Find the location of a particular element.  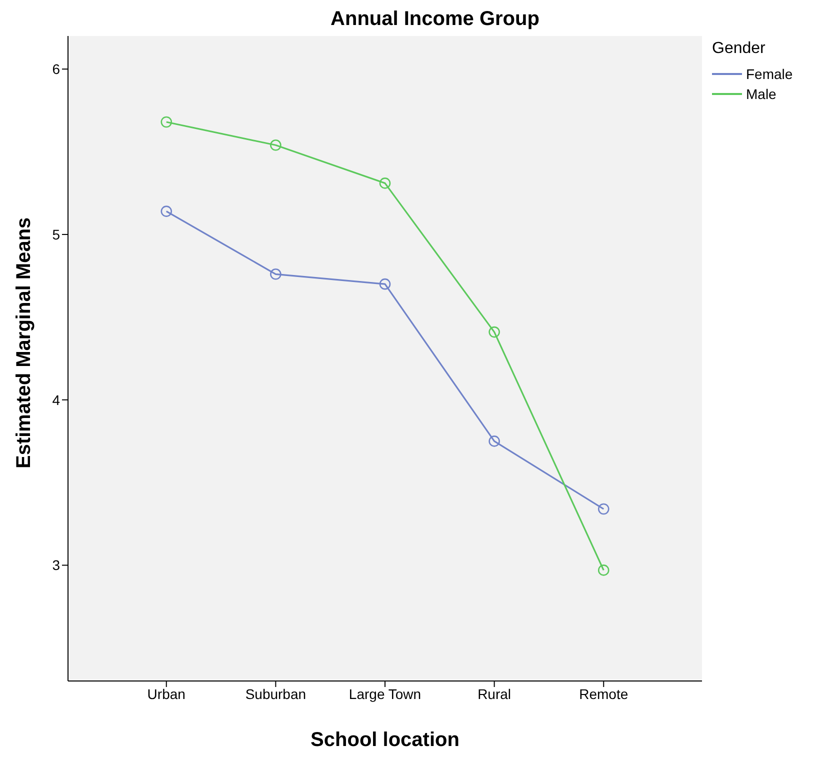

x-axis-title: School location is located at coordinates (385, 740).